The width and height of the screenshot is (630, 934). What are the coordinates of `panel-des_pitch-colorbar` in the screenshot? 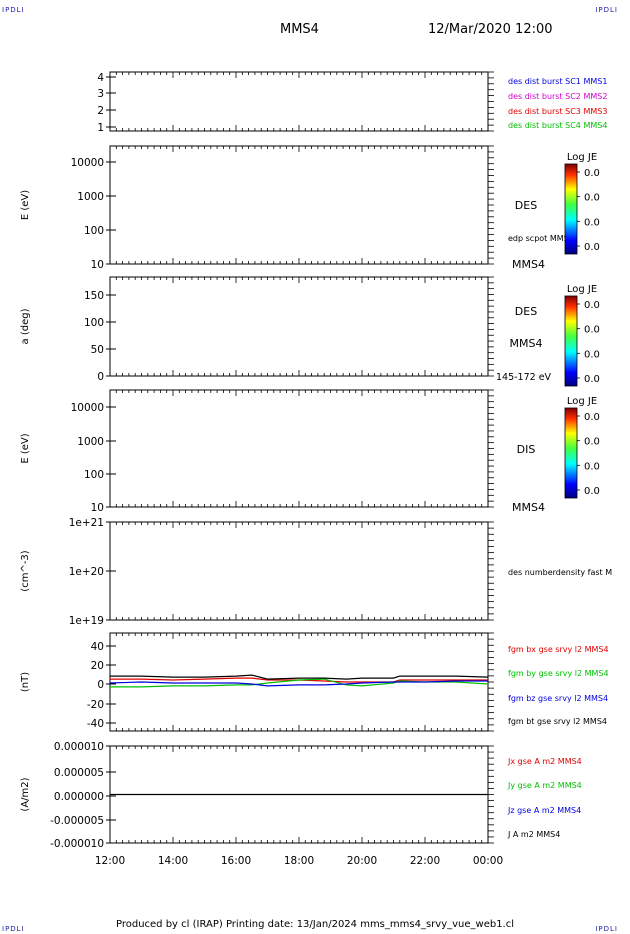 It's located at (571, 341).